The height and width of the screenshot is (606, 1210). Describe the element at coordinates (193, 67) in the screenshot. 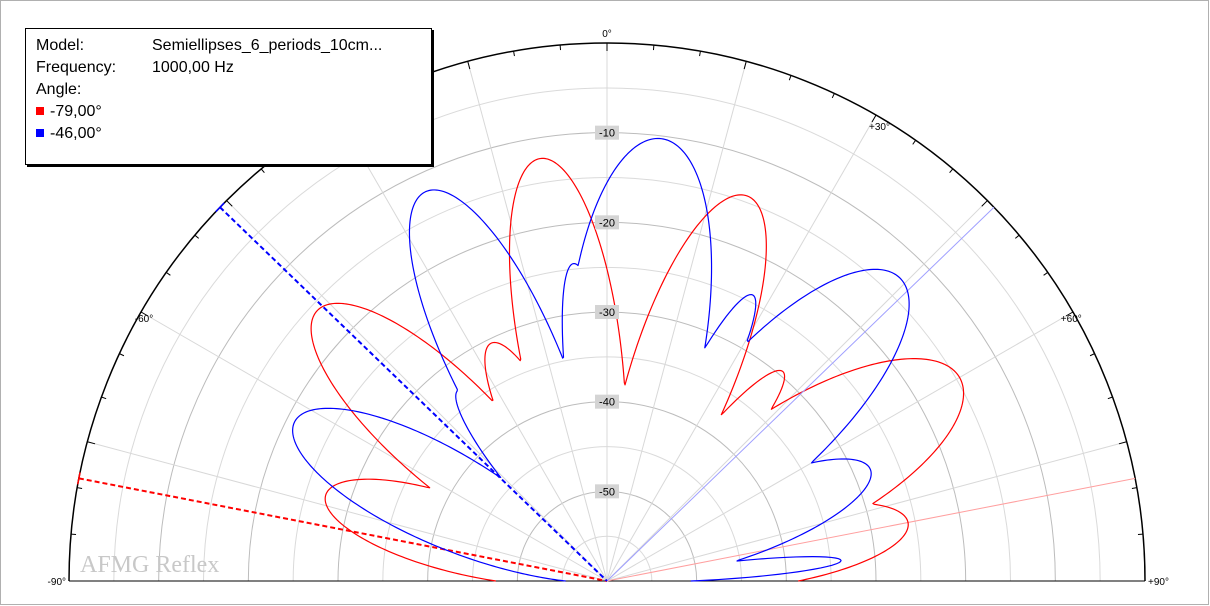

I see `legend-frequency-value: 1000,00 Hz` at that location.